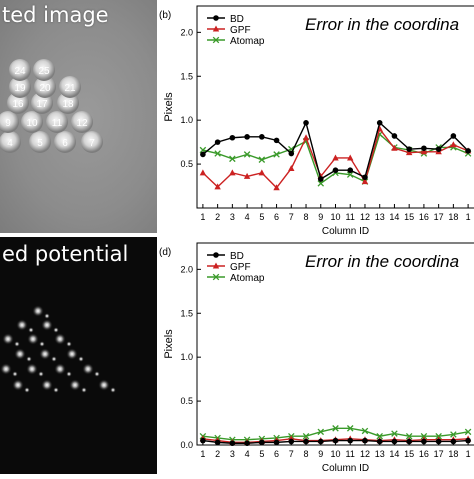 The width and height of the screenshot is (474, 479). I want to click on chart-b-legend-marker, so click(216, 18).